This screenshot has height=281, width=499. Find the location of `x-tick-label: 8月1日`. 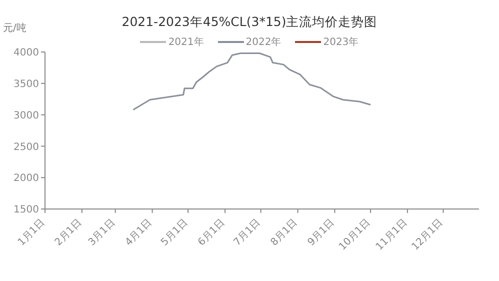

x-tick-label: 8月1日 is located at coordinates (284, 232).